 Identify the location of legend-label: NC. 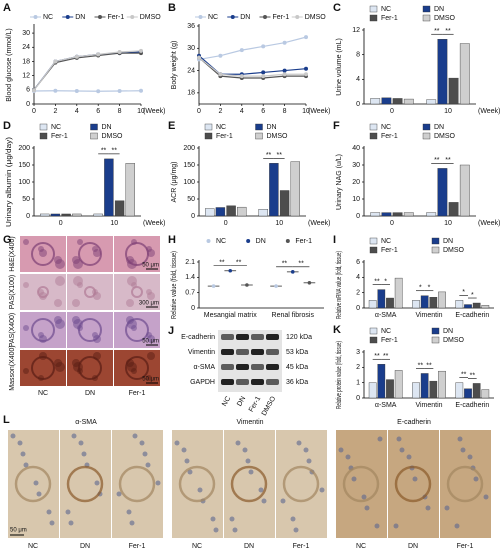
(48, 17).